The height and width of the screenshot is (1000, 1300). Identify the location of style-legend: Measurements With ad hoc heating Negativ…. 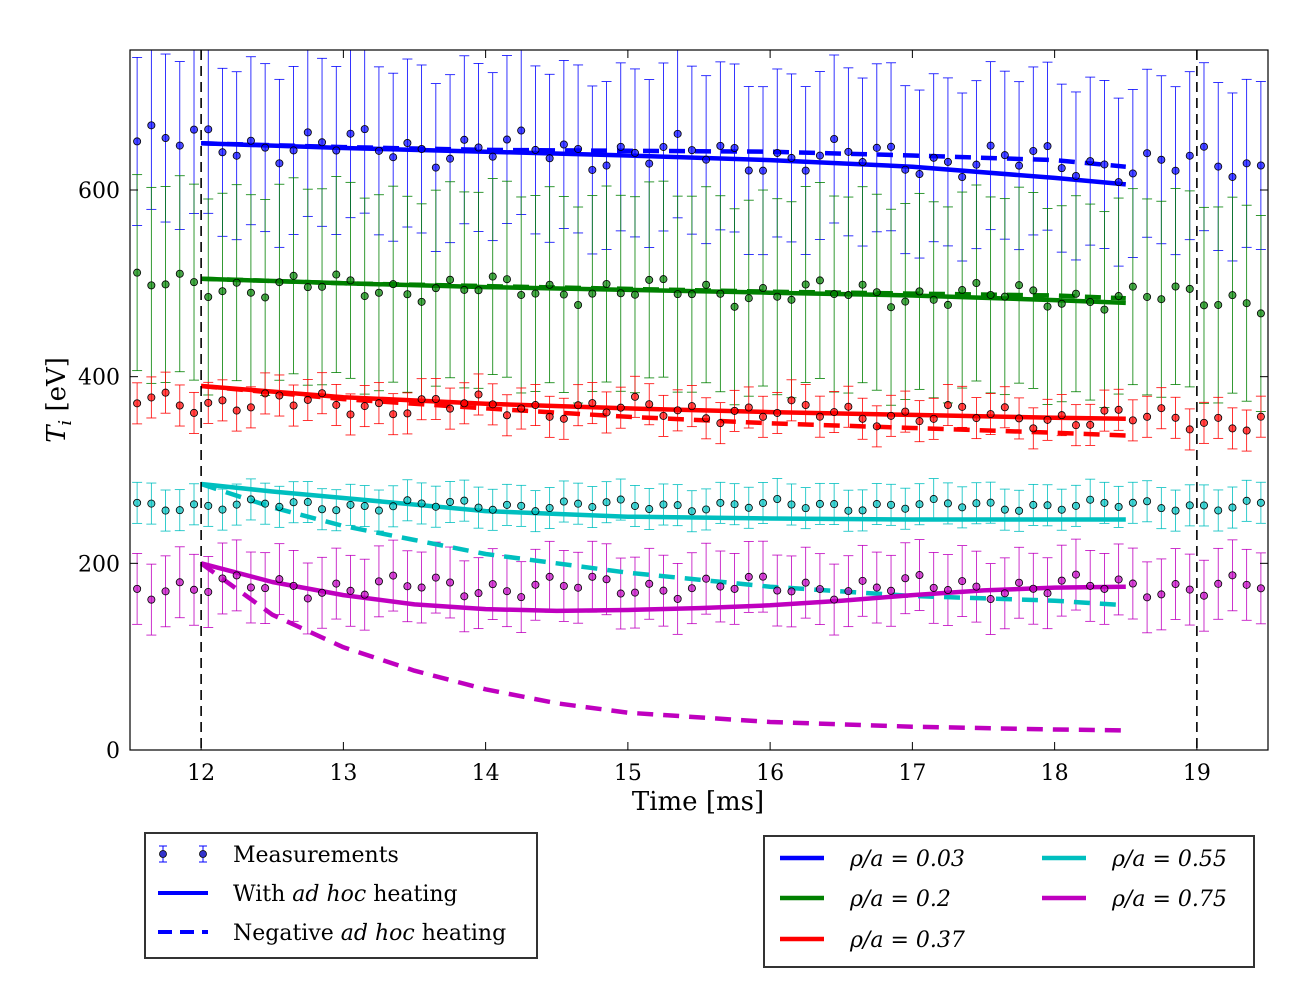
(341, 895).